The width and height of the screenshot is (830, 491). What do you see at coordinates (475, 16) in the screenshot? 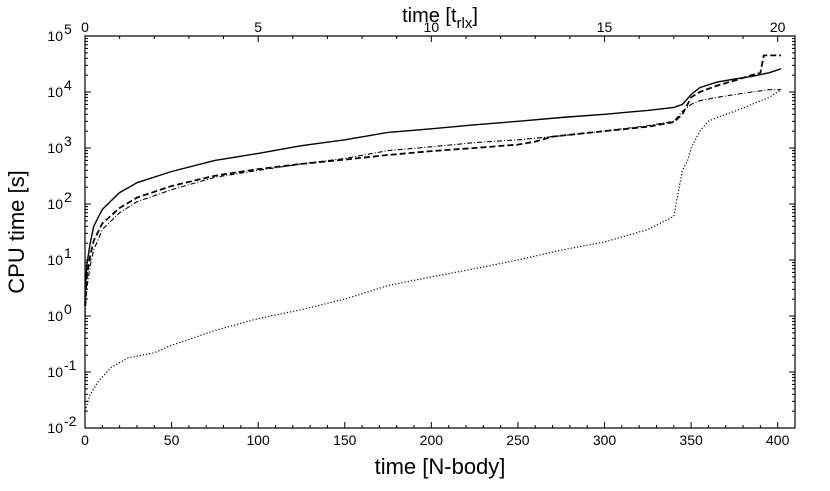
I see `x2-axis-title-end: ]` at bounding box center [475, 16].